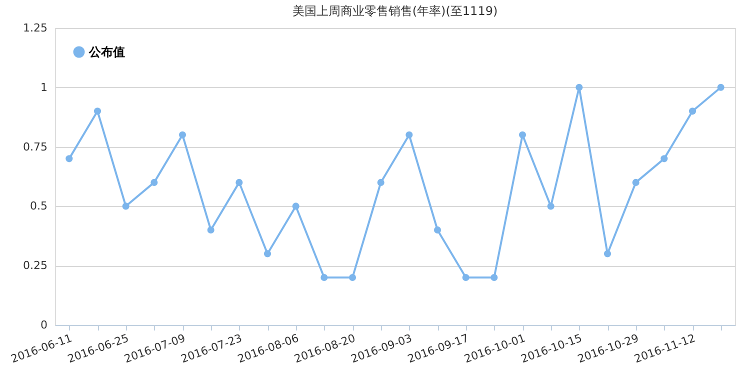 The height and width of the screenshot is (370, 750). Describe the element at coordinates (44, 87) in the screenshot. I see `y-tick-label: 1` at that location.